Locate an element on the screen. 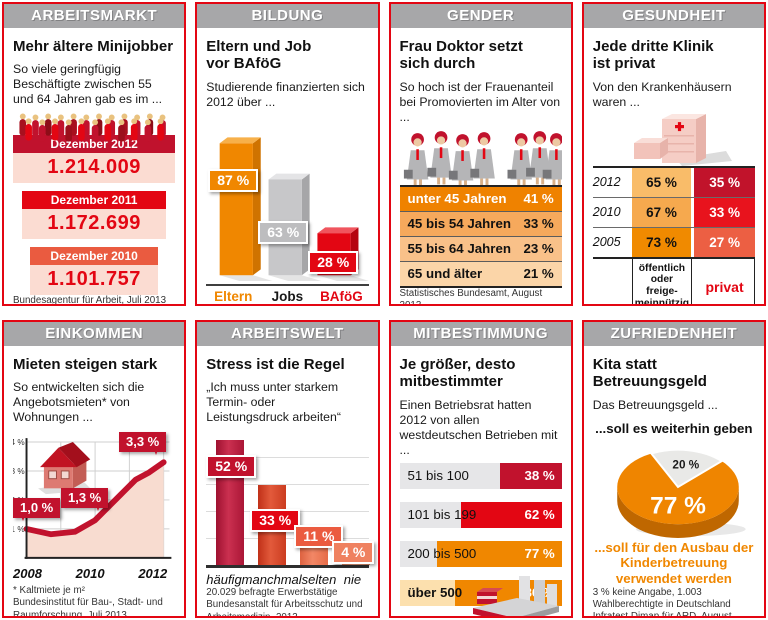  bar-label-bafoeg: BAföG is located at coordinates (341, 296).